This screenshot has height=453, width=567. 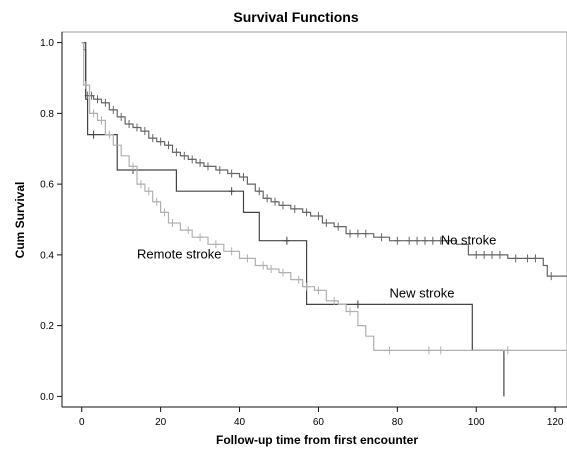 What do you see at coordinates (47, 43) in the screenshot?
I see `y-tick-label: 1.0` at bounding box center [47, 43].